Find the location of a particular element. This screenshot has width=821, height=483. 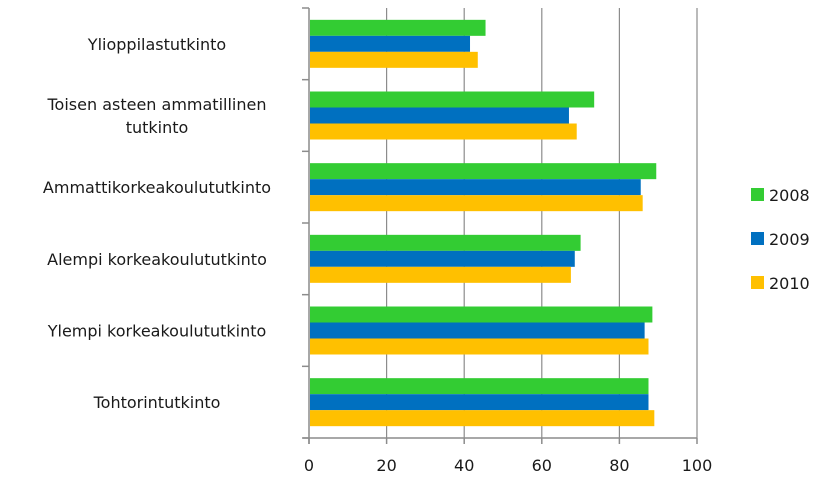

legend: 2008 2009 2010 is located at coordinates (780, 239).